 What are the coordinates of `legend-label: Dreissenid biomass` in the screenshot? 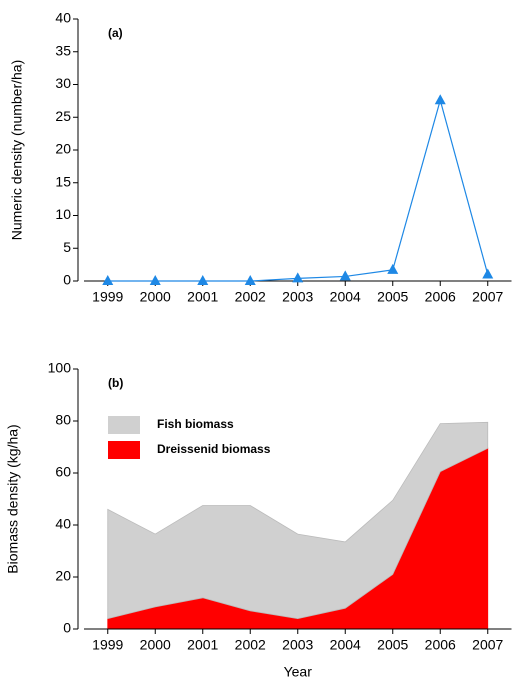 It's located at (214, 449).